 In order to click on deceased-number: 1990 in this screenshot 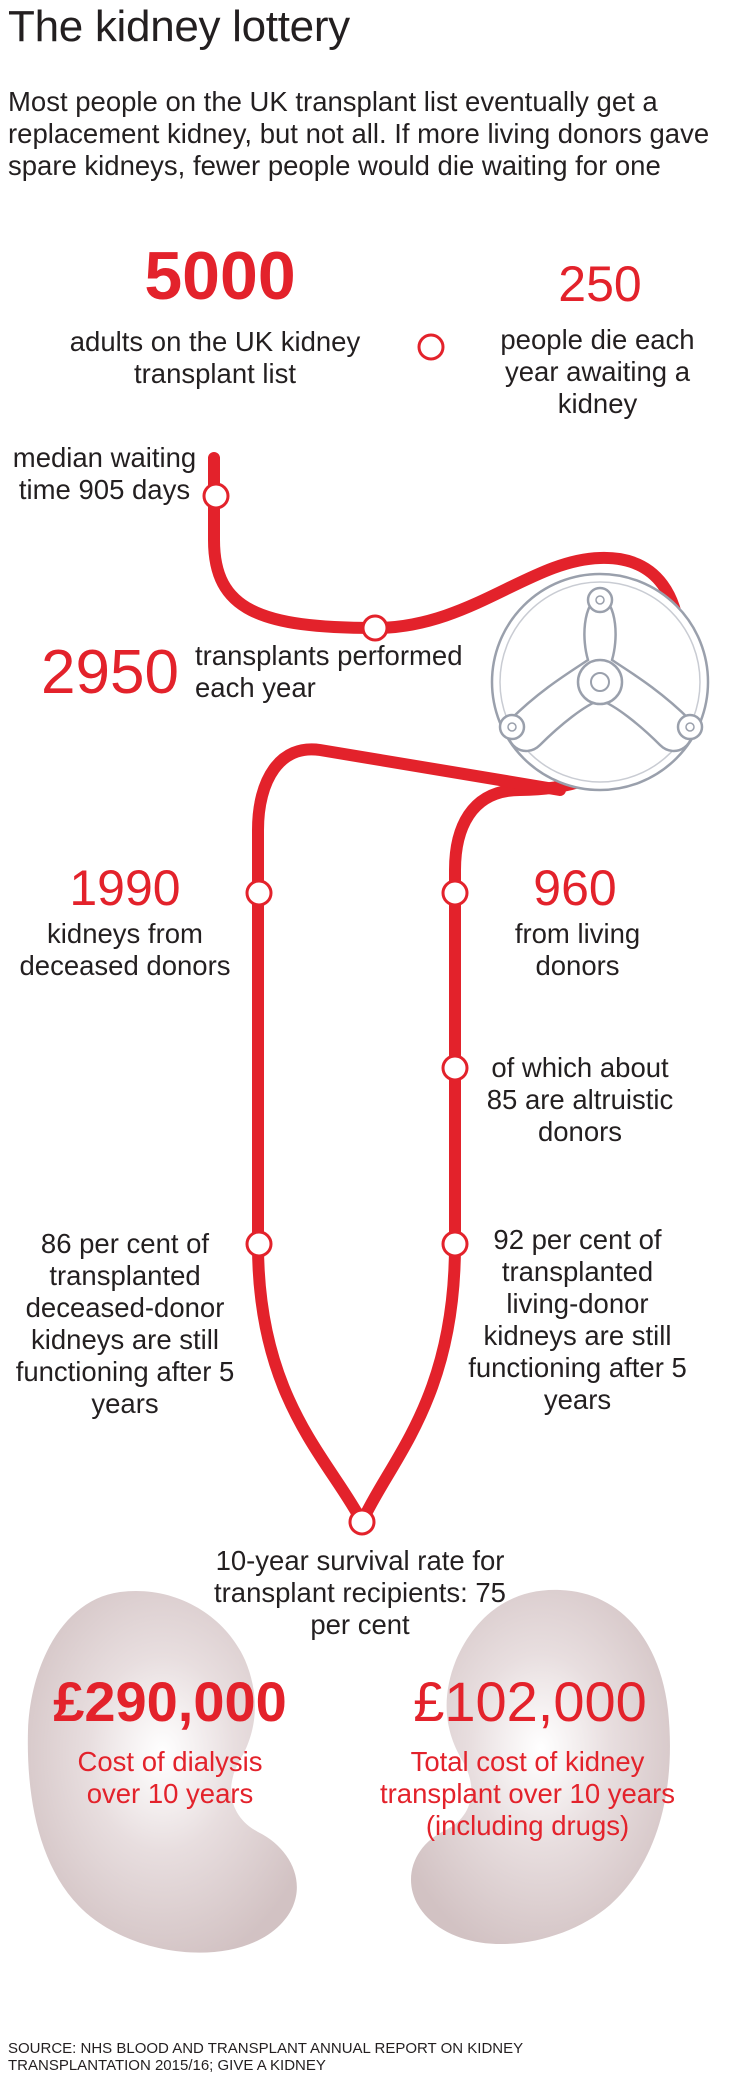, I will do `click(125, 888)`.